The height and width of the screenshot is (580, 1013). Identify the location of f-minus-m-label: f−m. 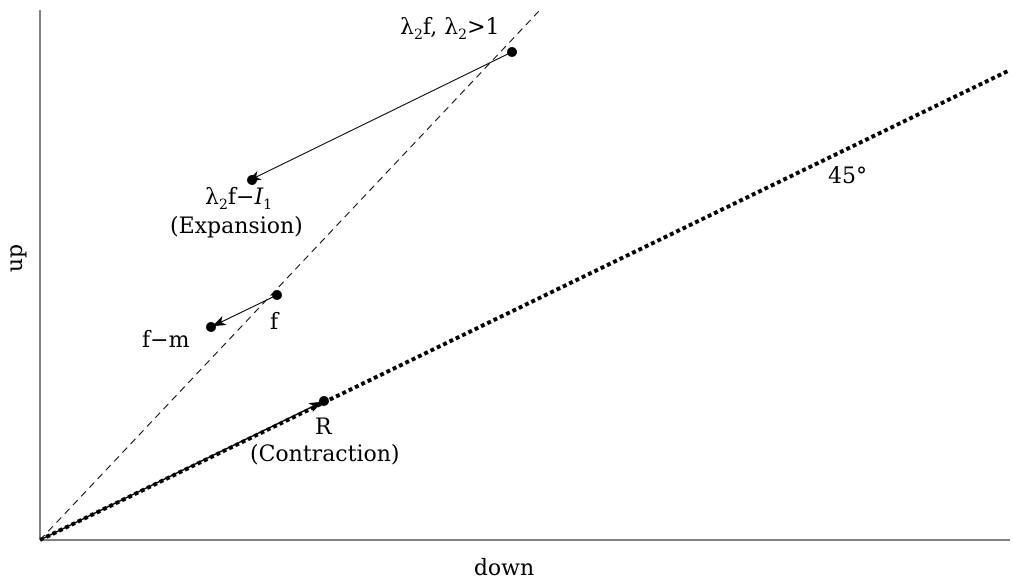
(166, 340).